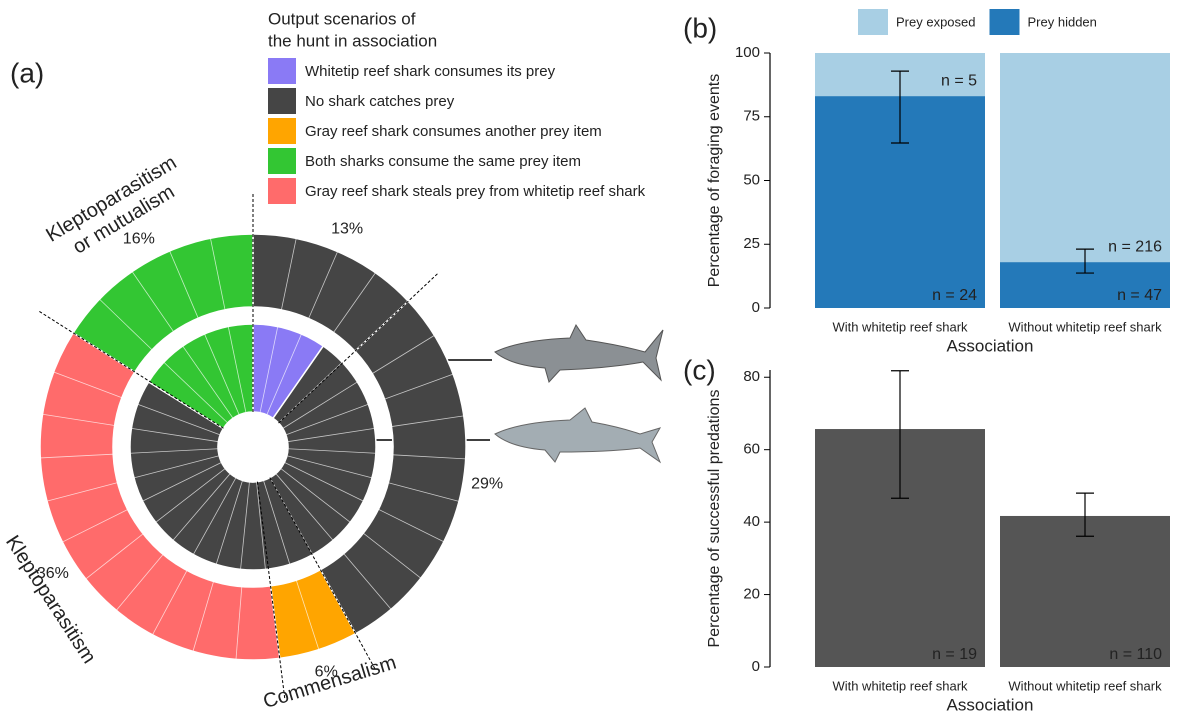 The height and width of the screenshot is (715, 1183). Describe the element at coordinates (954, 295) in the screenshot. I see `n-label: n = 24` at that location.